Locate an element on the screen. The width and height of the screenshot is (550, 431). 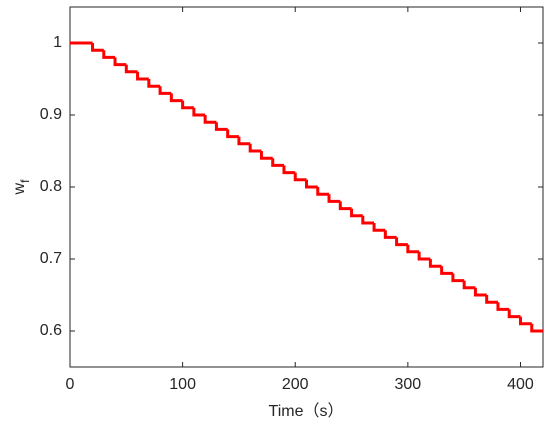
x-tick-label: 0 is located at coordinates (70, 384).